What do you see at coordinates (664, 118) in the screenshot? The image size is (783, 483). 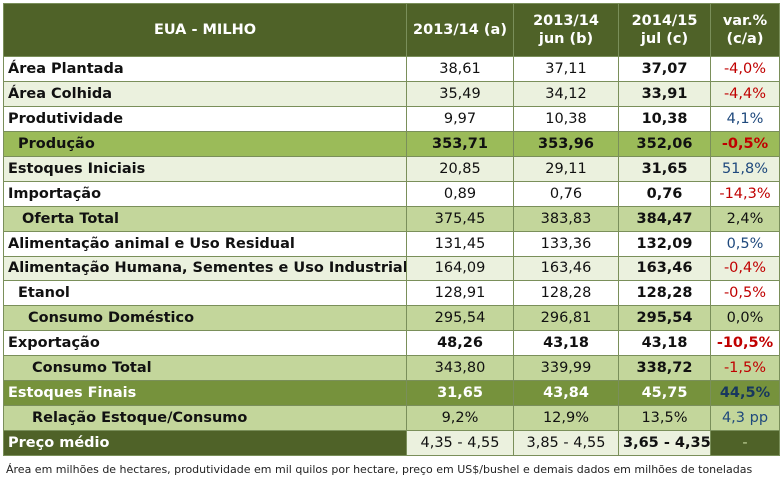 I see `cell-c: 10,38` at bounding box center [664, 118].